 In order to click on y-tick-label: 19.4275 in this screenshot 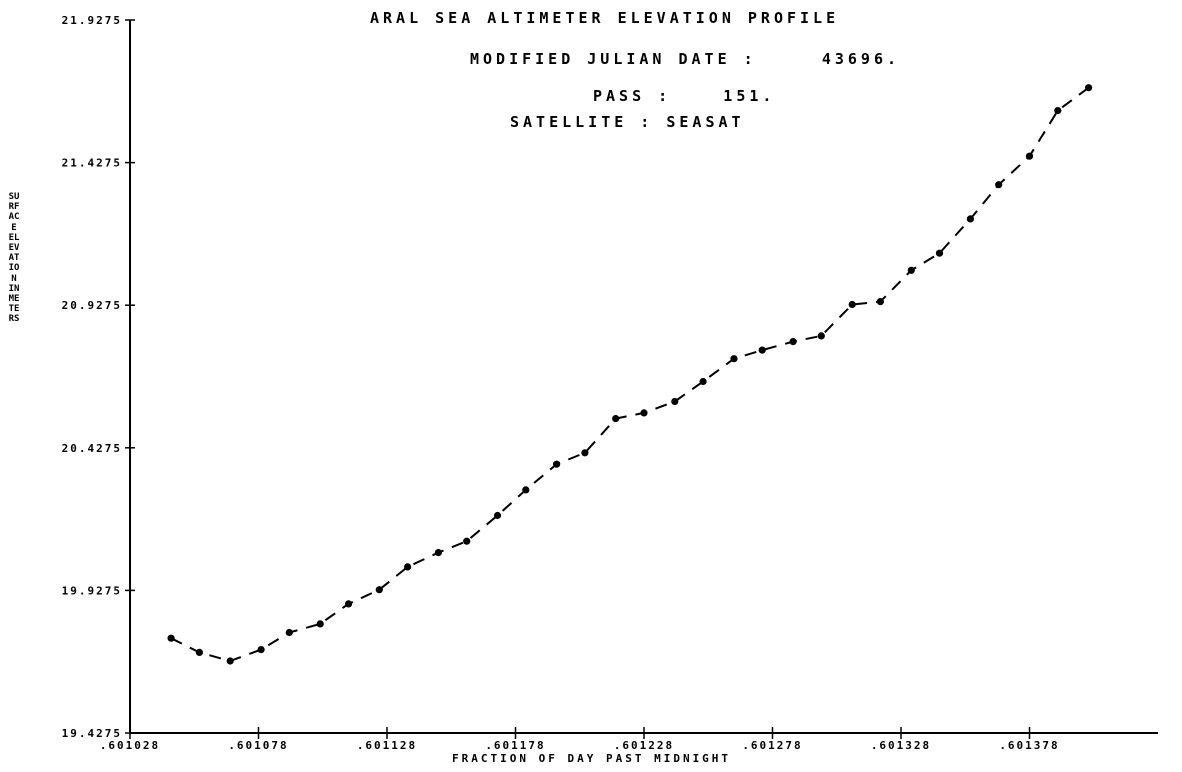, I will do `click(92, 733)`.